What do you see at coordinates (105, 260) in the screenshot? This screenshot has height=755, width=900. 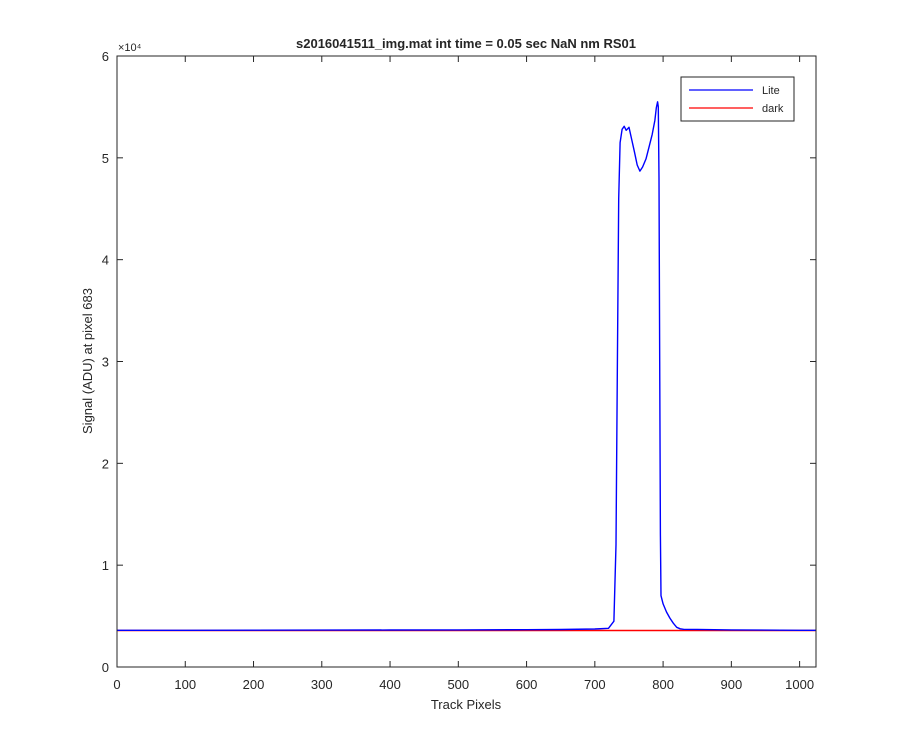 I see `y-tick-label: 4` at bounding box center [105, 260].